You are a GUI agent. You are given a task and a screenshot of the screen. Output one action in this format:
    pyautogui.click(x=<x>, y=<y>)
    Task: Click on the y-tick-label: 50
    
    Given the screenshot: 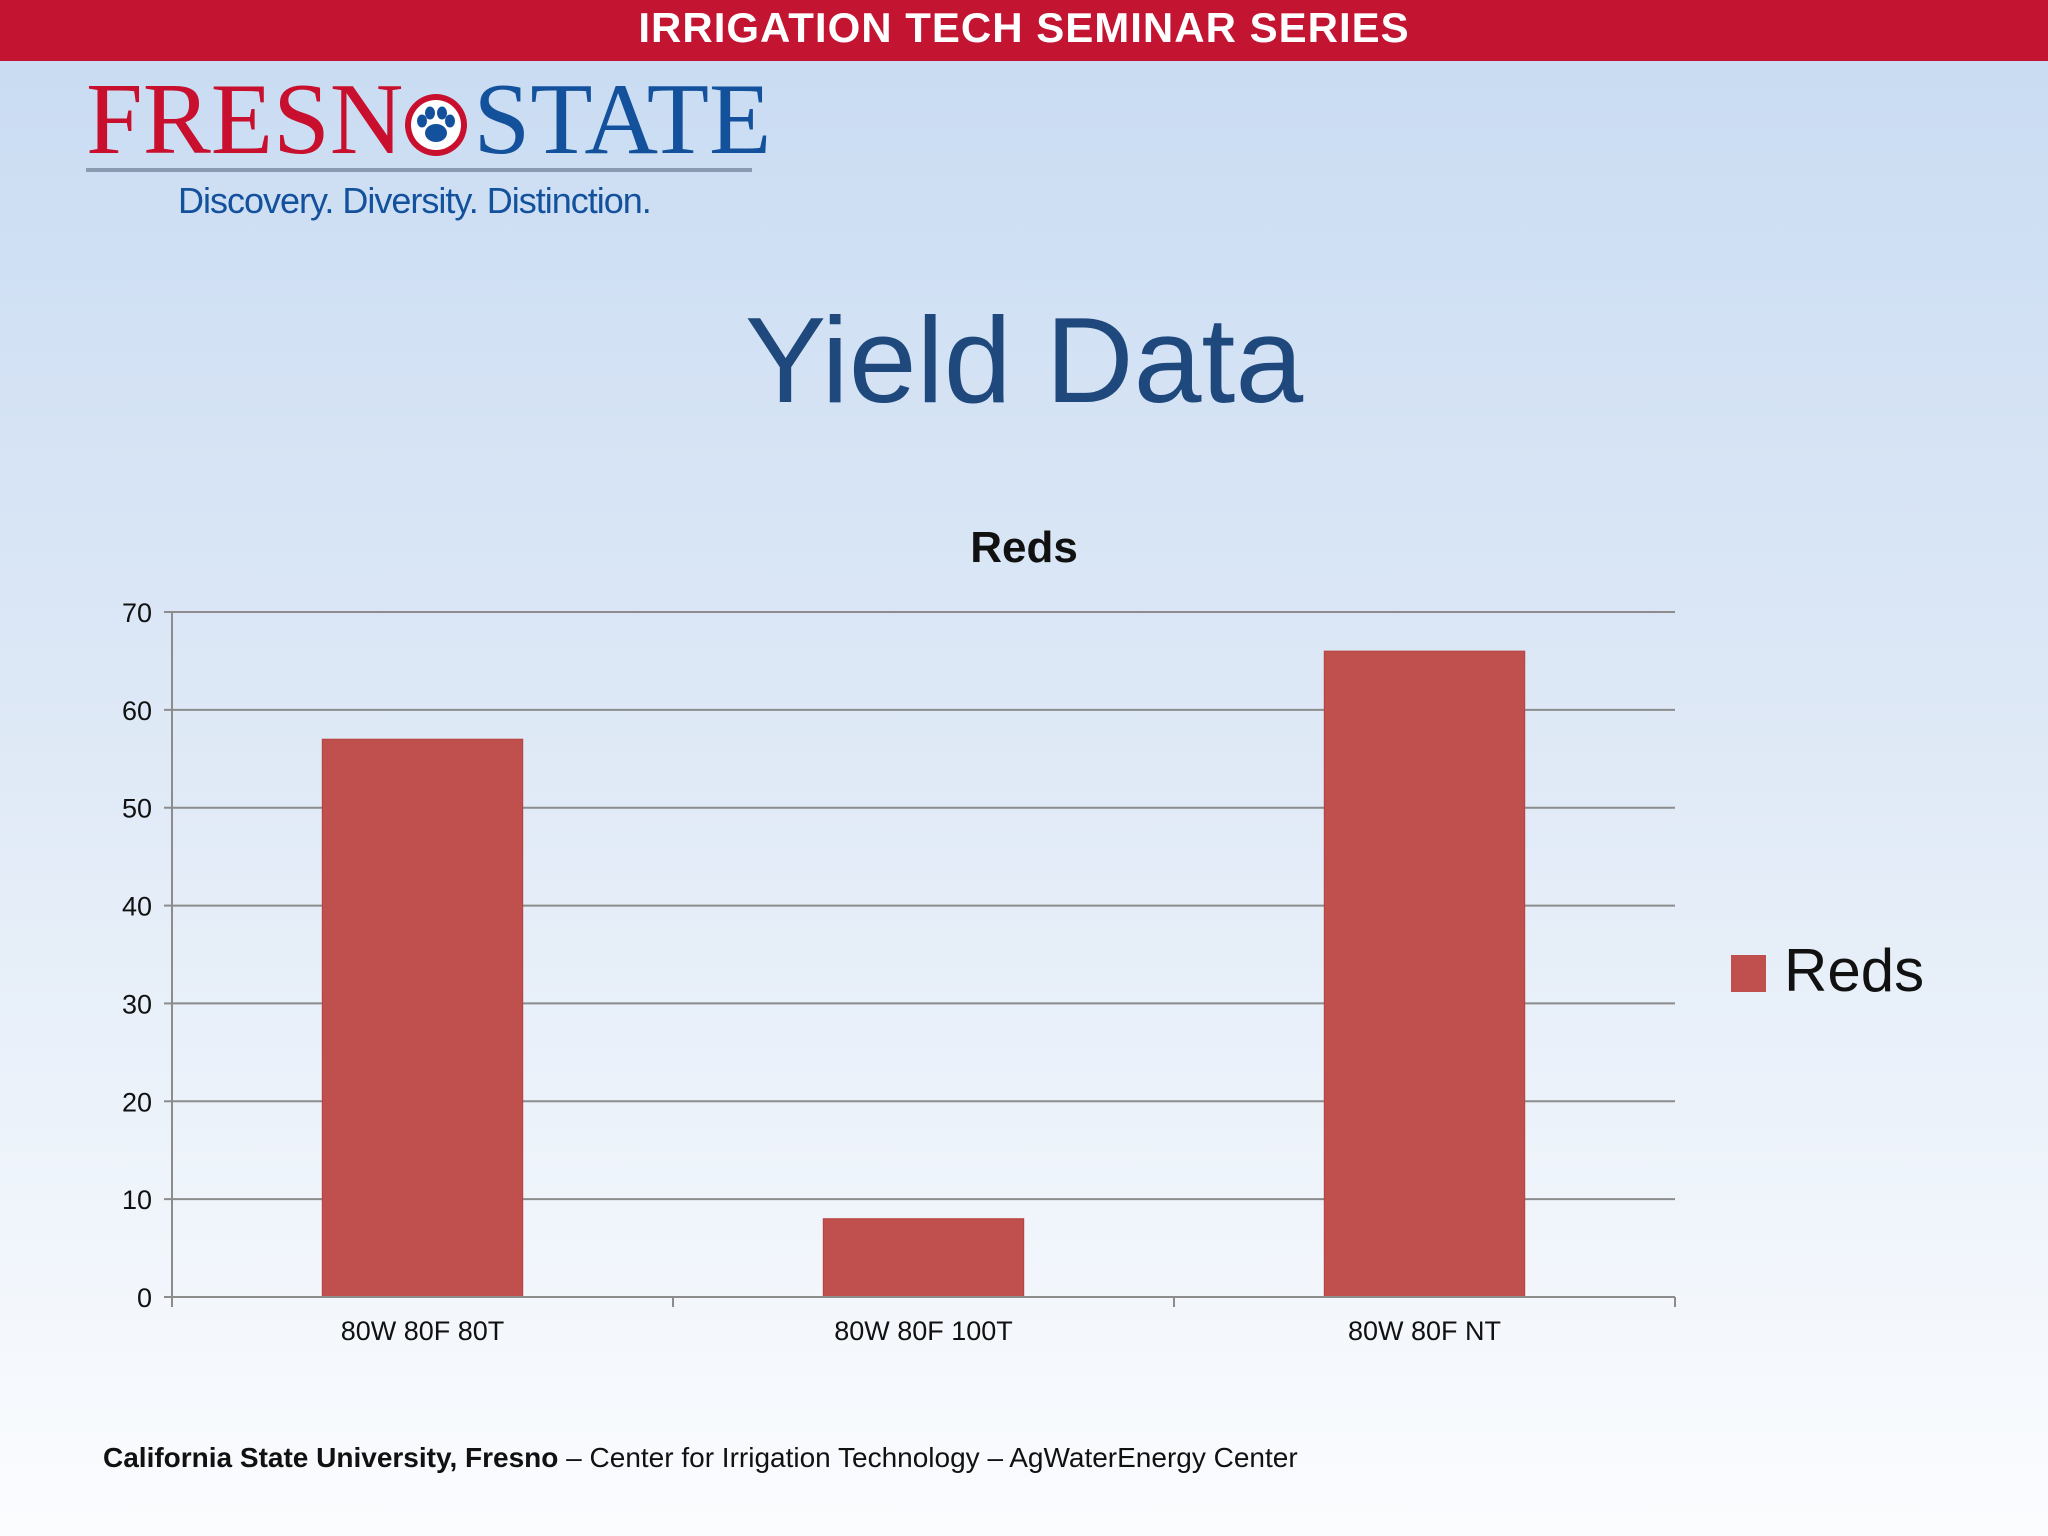 What is the action you would take?
    pyautogui.click(x=137, y=809)
    